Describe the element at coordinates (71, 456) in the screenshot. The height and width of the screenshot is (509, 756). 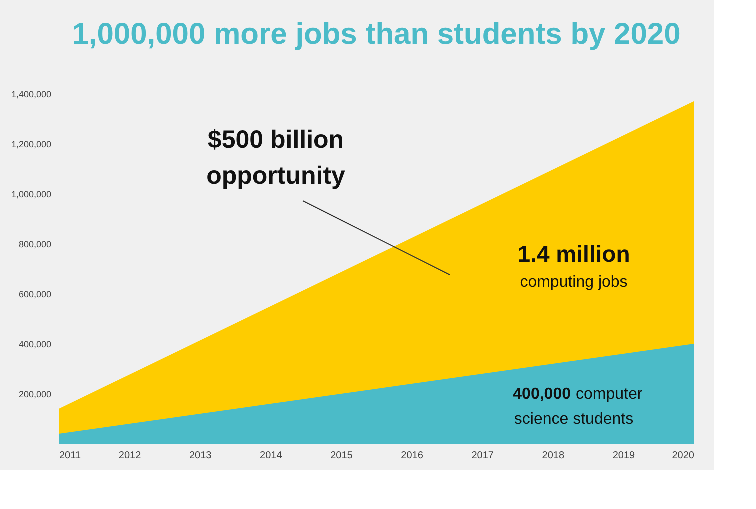
I see `x-tick-label: 2011` at that location.